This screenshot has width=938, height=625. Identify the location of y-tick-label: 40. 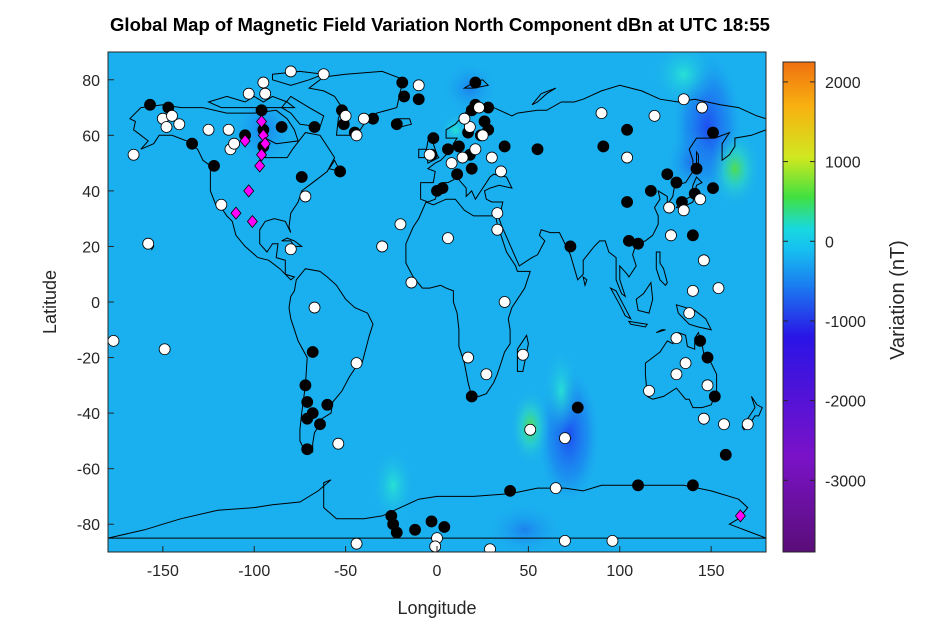
(91, 192).